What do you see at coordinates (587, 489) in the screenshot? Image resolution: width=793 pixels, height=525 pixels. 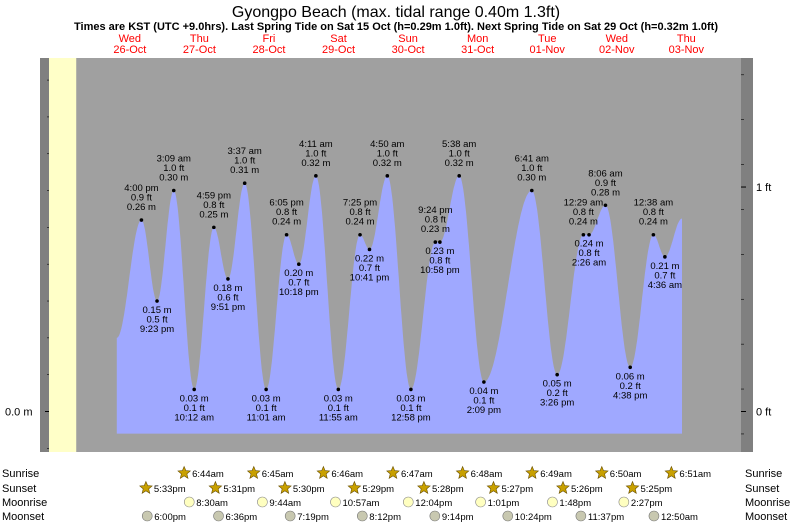 I see `sunset-time: 5:26pm` at bounding box center [587, 489].